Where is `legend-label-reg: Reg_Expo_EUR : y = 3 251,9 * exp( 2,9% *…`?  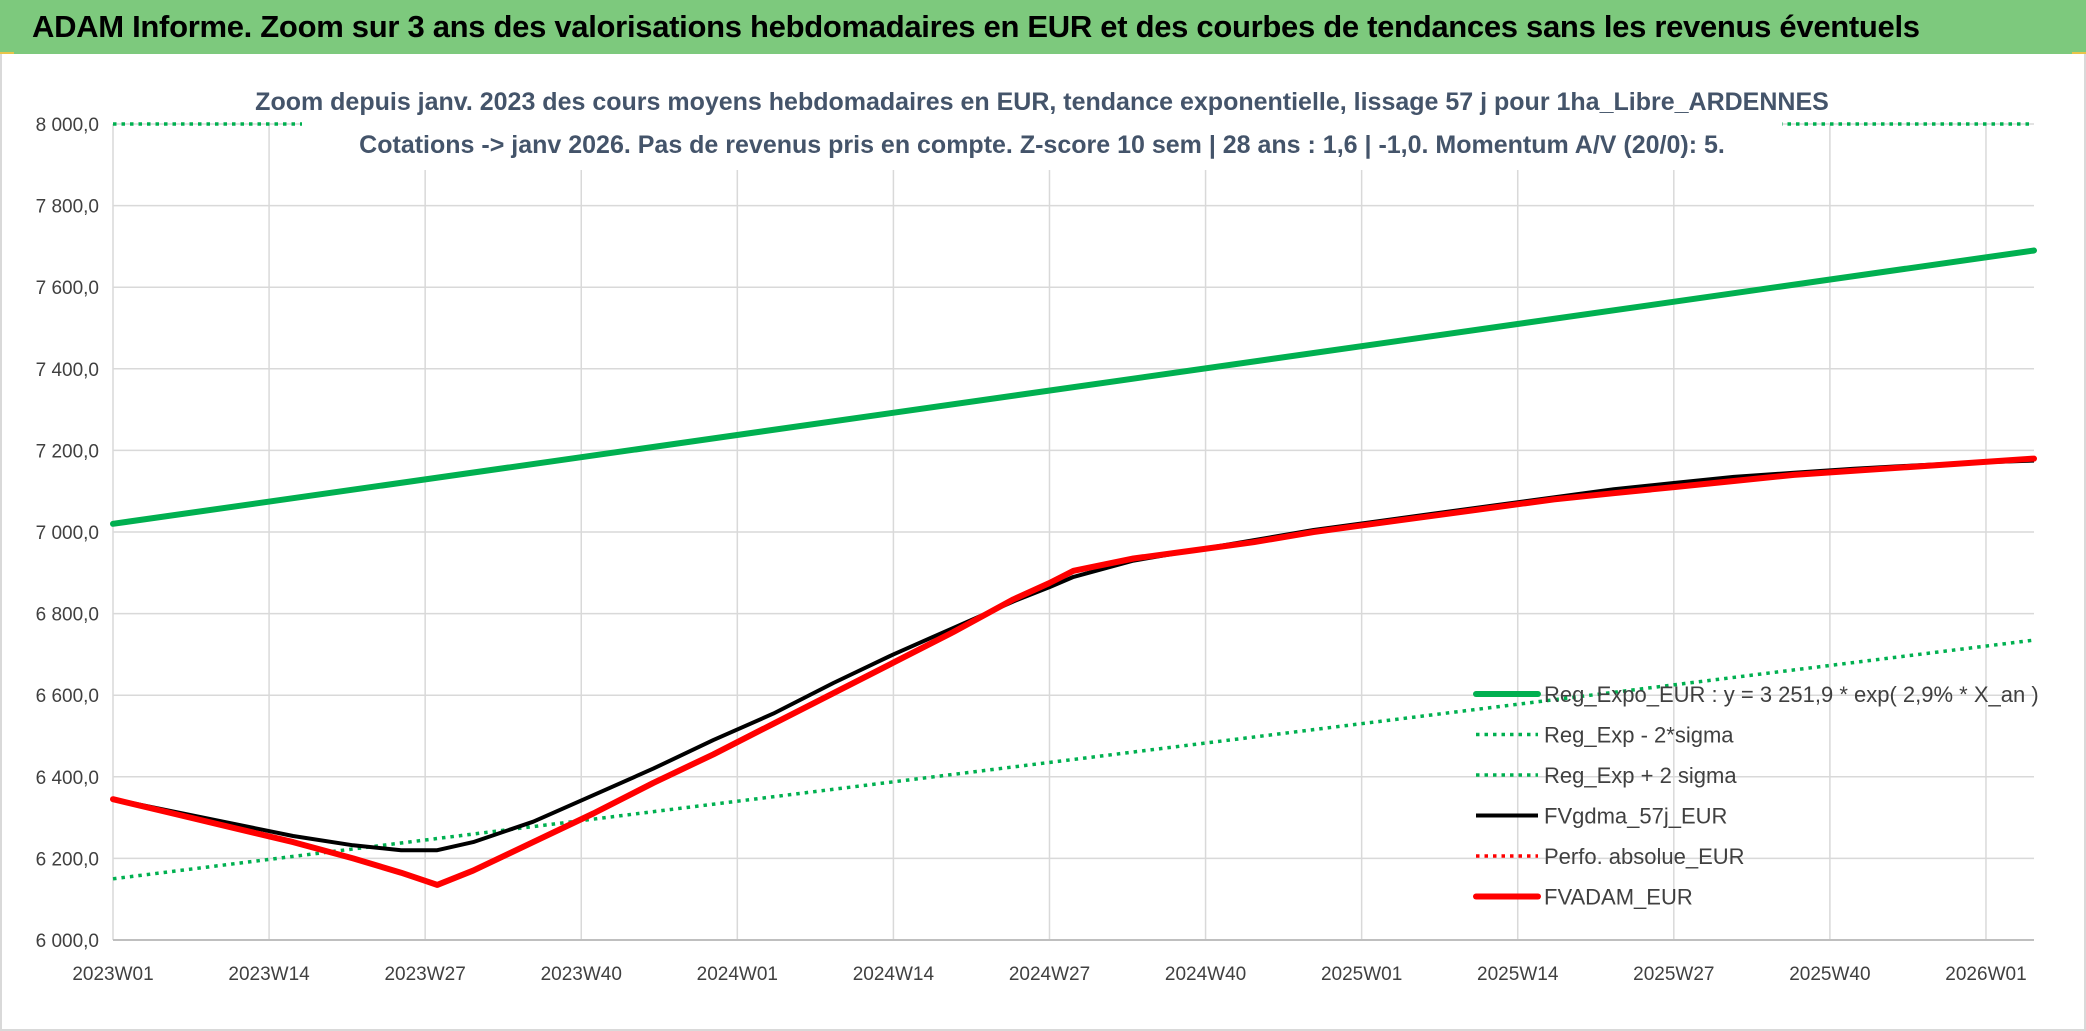 legend-label-reg: Reg_Expo_EUR : y = 3 251,9 * exp( 2,9% *… is located at coordinates (1791, 694).